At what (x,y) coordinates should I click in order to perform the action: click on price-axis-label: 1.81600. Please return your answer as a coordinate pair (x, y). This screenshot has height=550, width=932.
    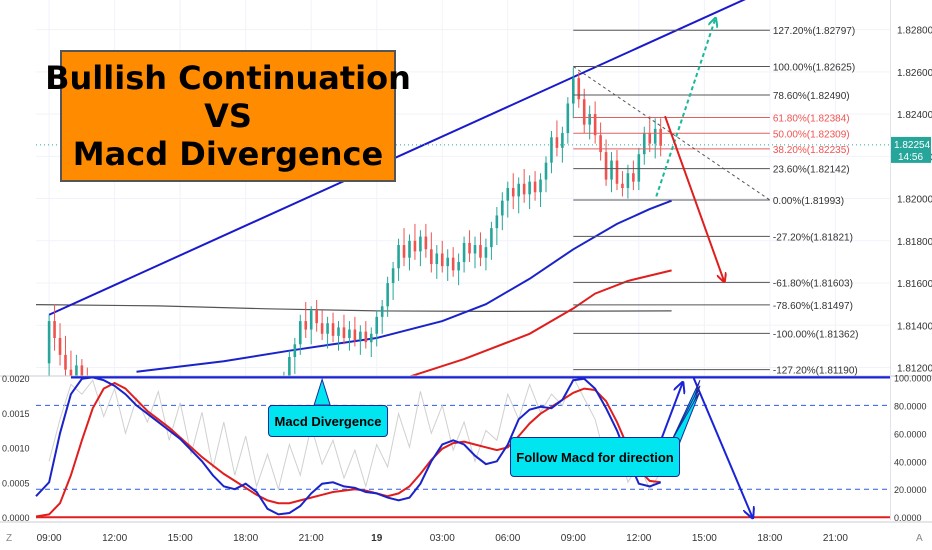
    Looking at the image, I should click on (914, 284).